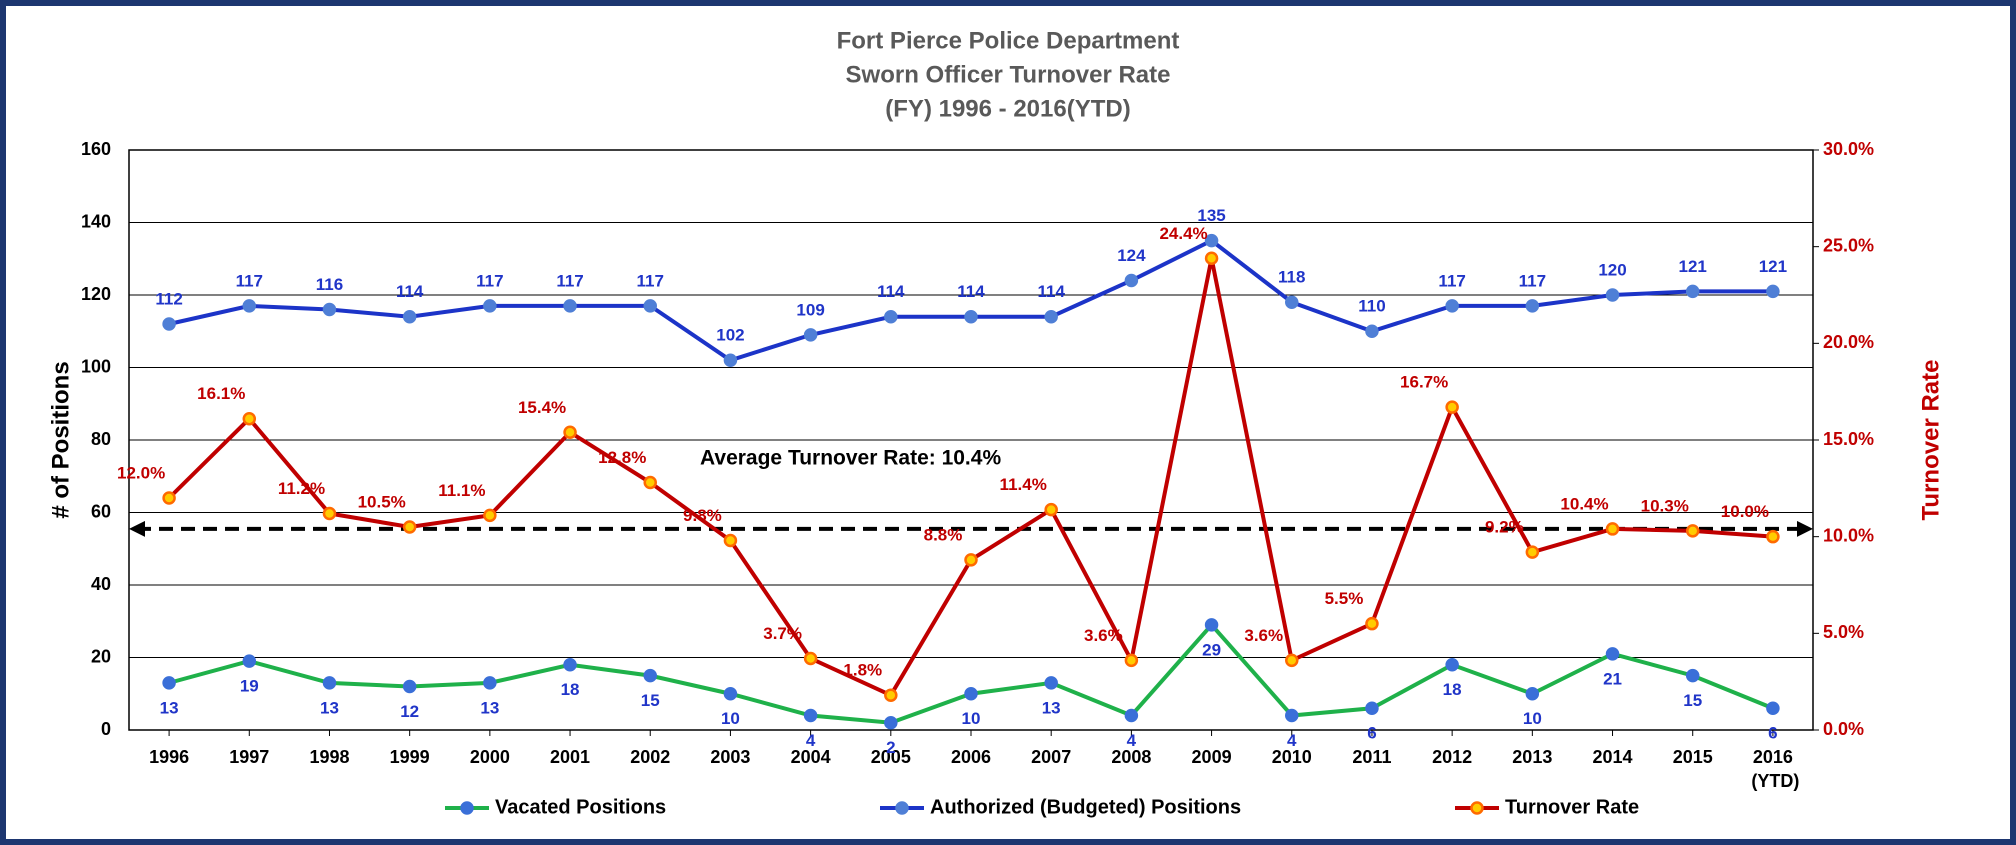 This screenshot has height=845, width=2016. Describe the element at coordinates (1211, 649) in the screenshot. I see `data-label: 29` at that location.